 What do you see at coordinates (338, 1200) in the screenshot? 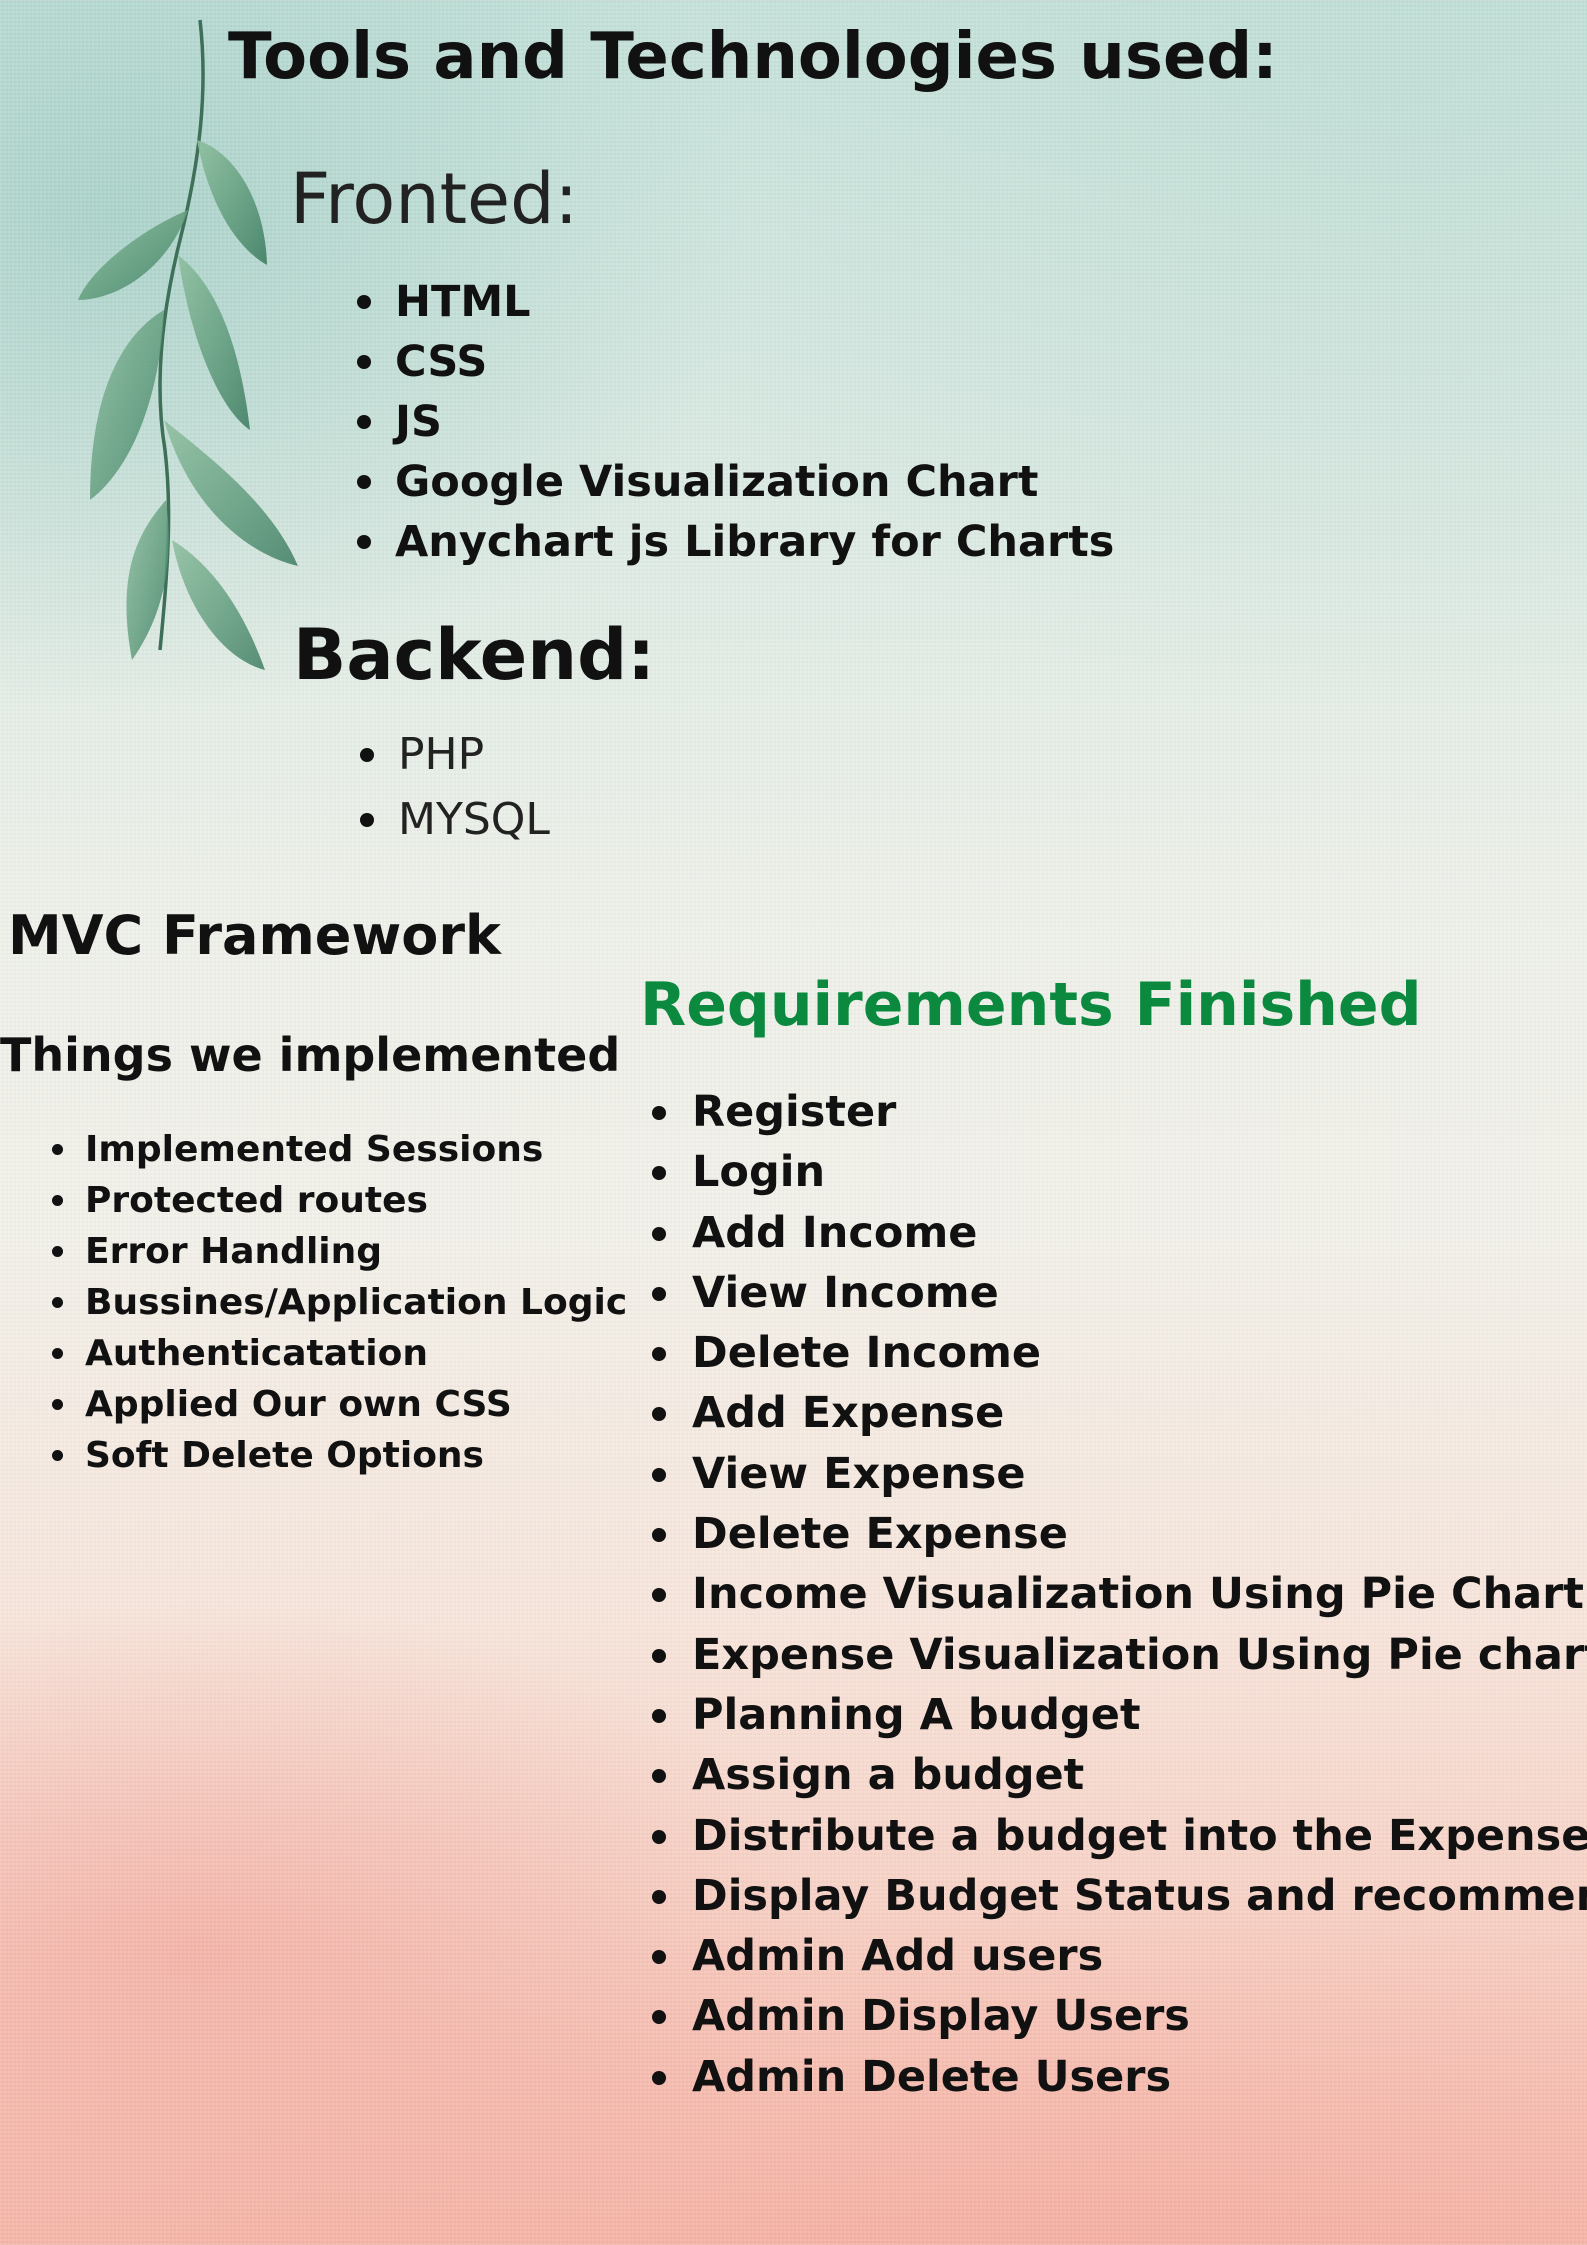
I see `list-item: Protected routes` at bounding box center [338, 1200].